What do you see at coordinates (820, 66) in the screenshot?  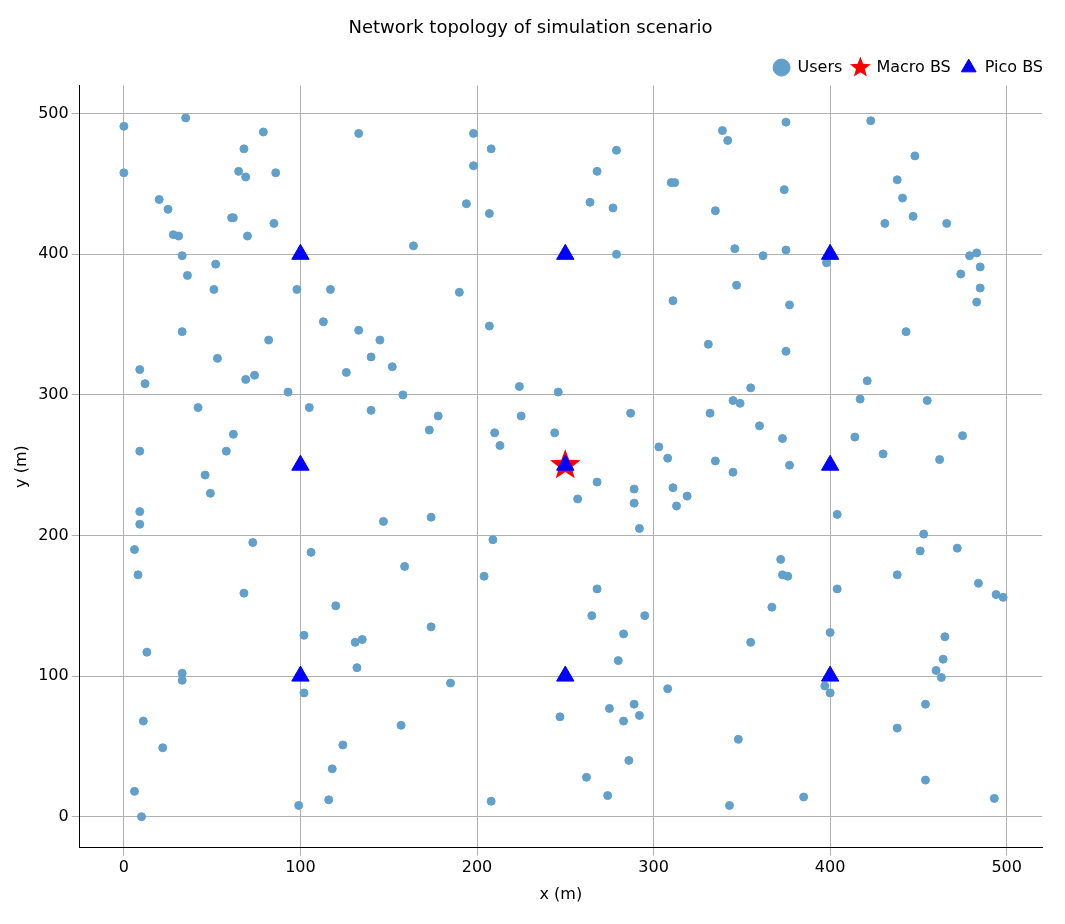 I see `legend-label: Users` at bounding box center [820, 66].